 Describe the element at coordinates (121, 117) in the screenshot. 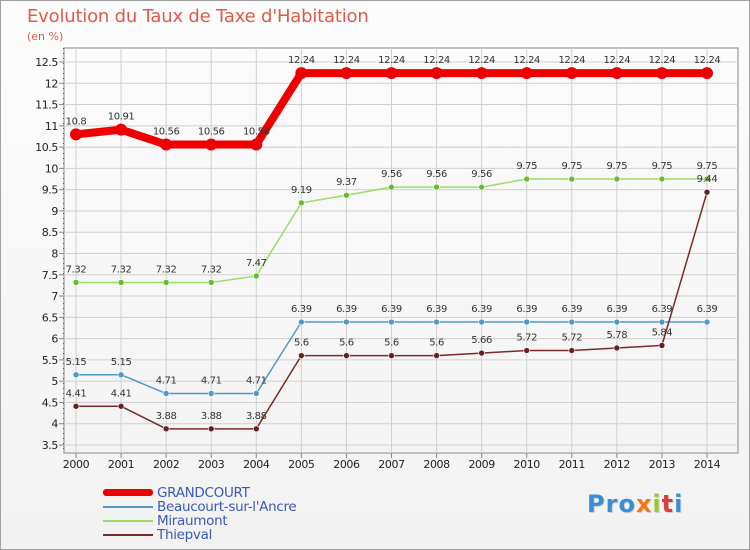

I see `data-label: 10.91` at that location.